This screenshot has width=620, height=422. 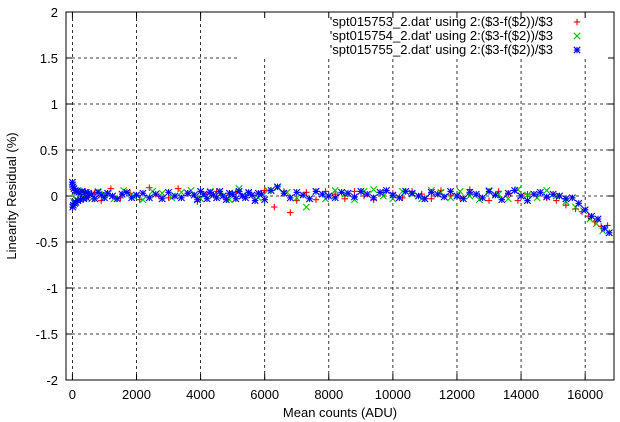 I want to click on y-tick-label: -2, so click(x=52, y=380).